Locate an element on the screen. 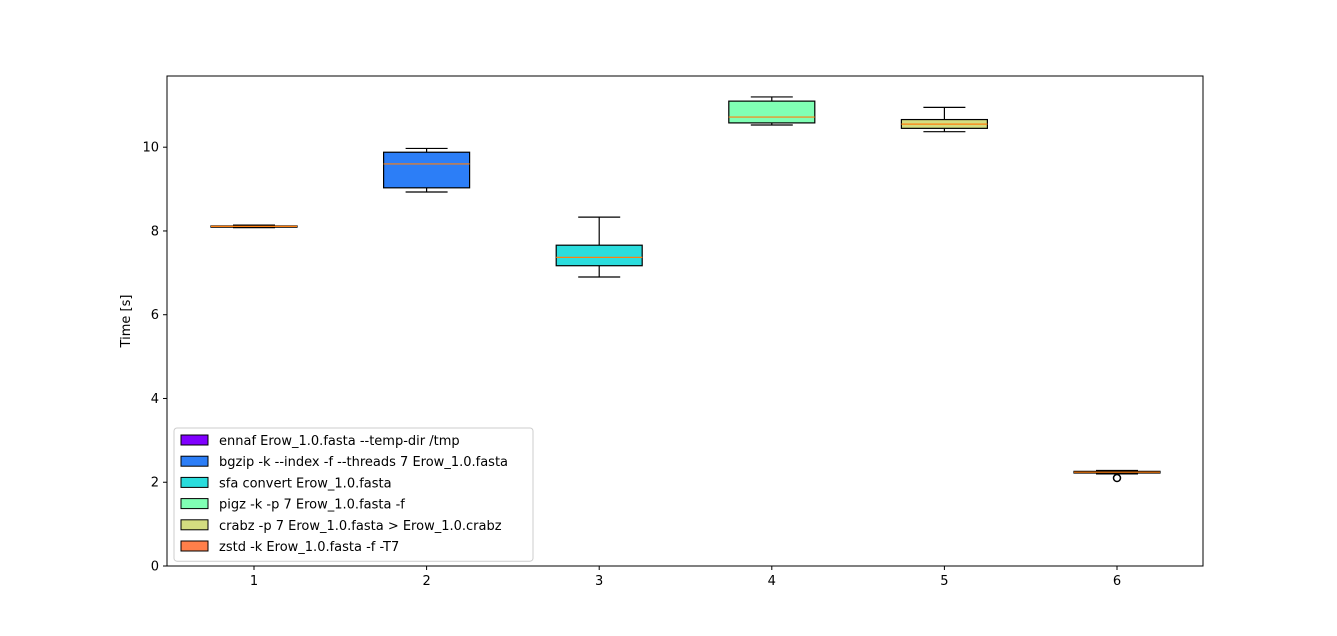 This screenshot has height=636, width=1337. y-tick-label: 8 is located at coordinates (155, 231).